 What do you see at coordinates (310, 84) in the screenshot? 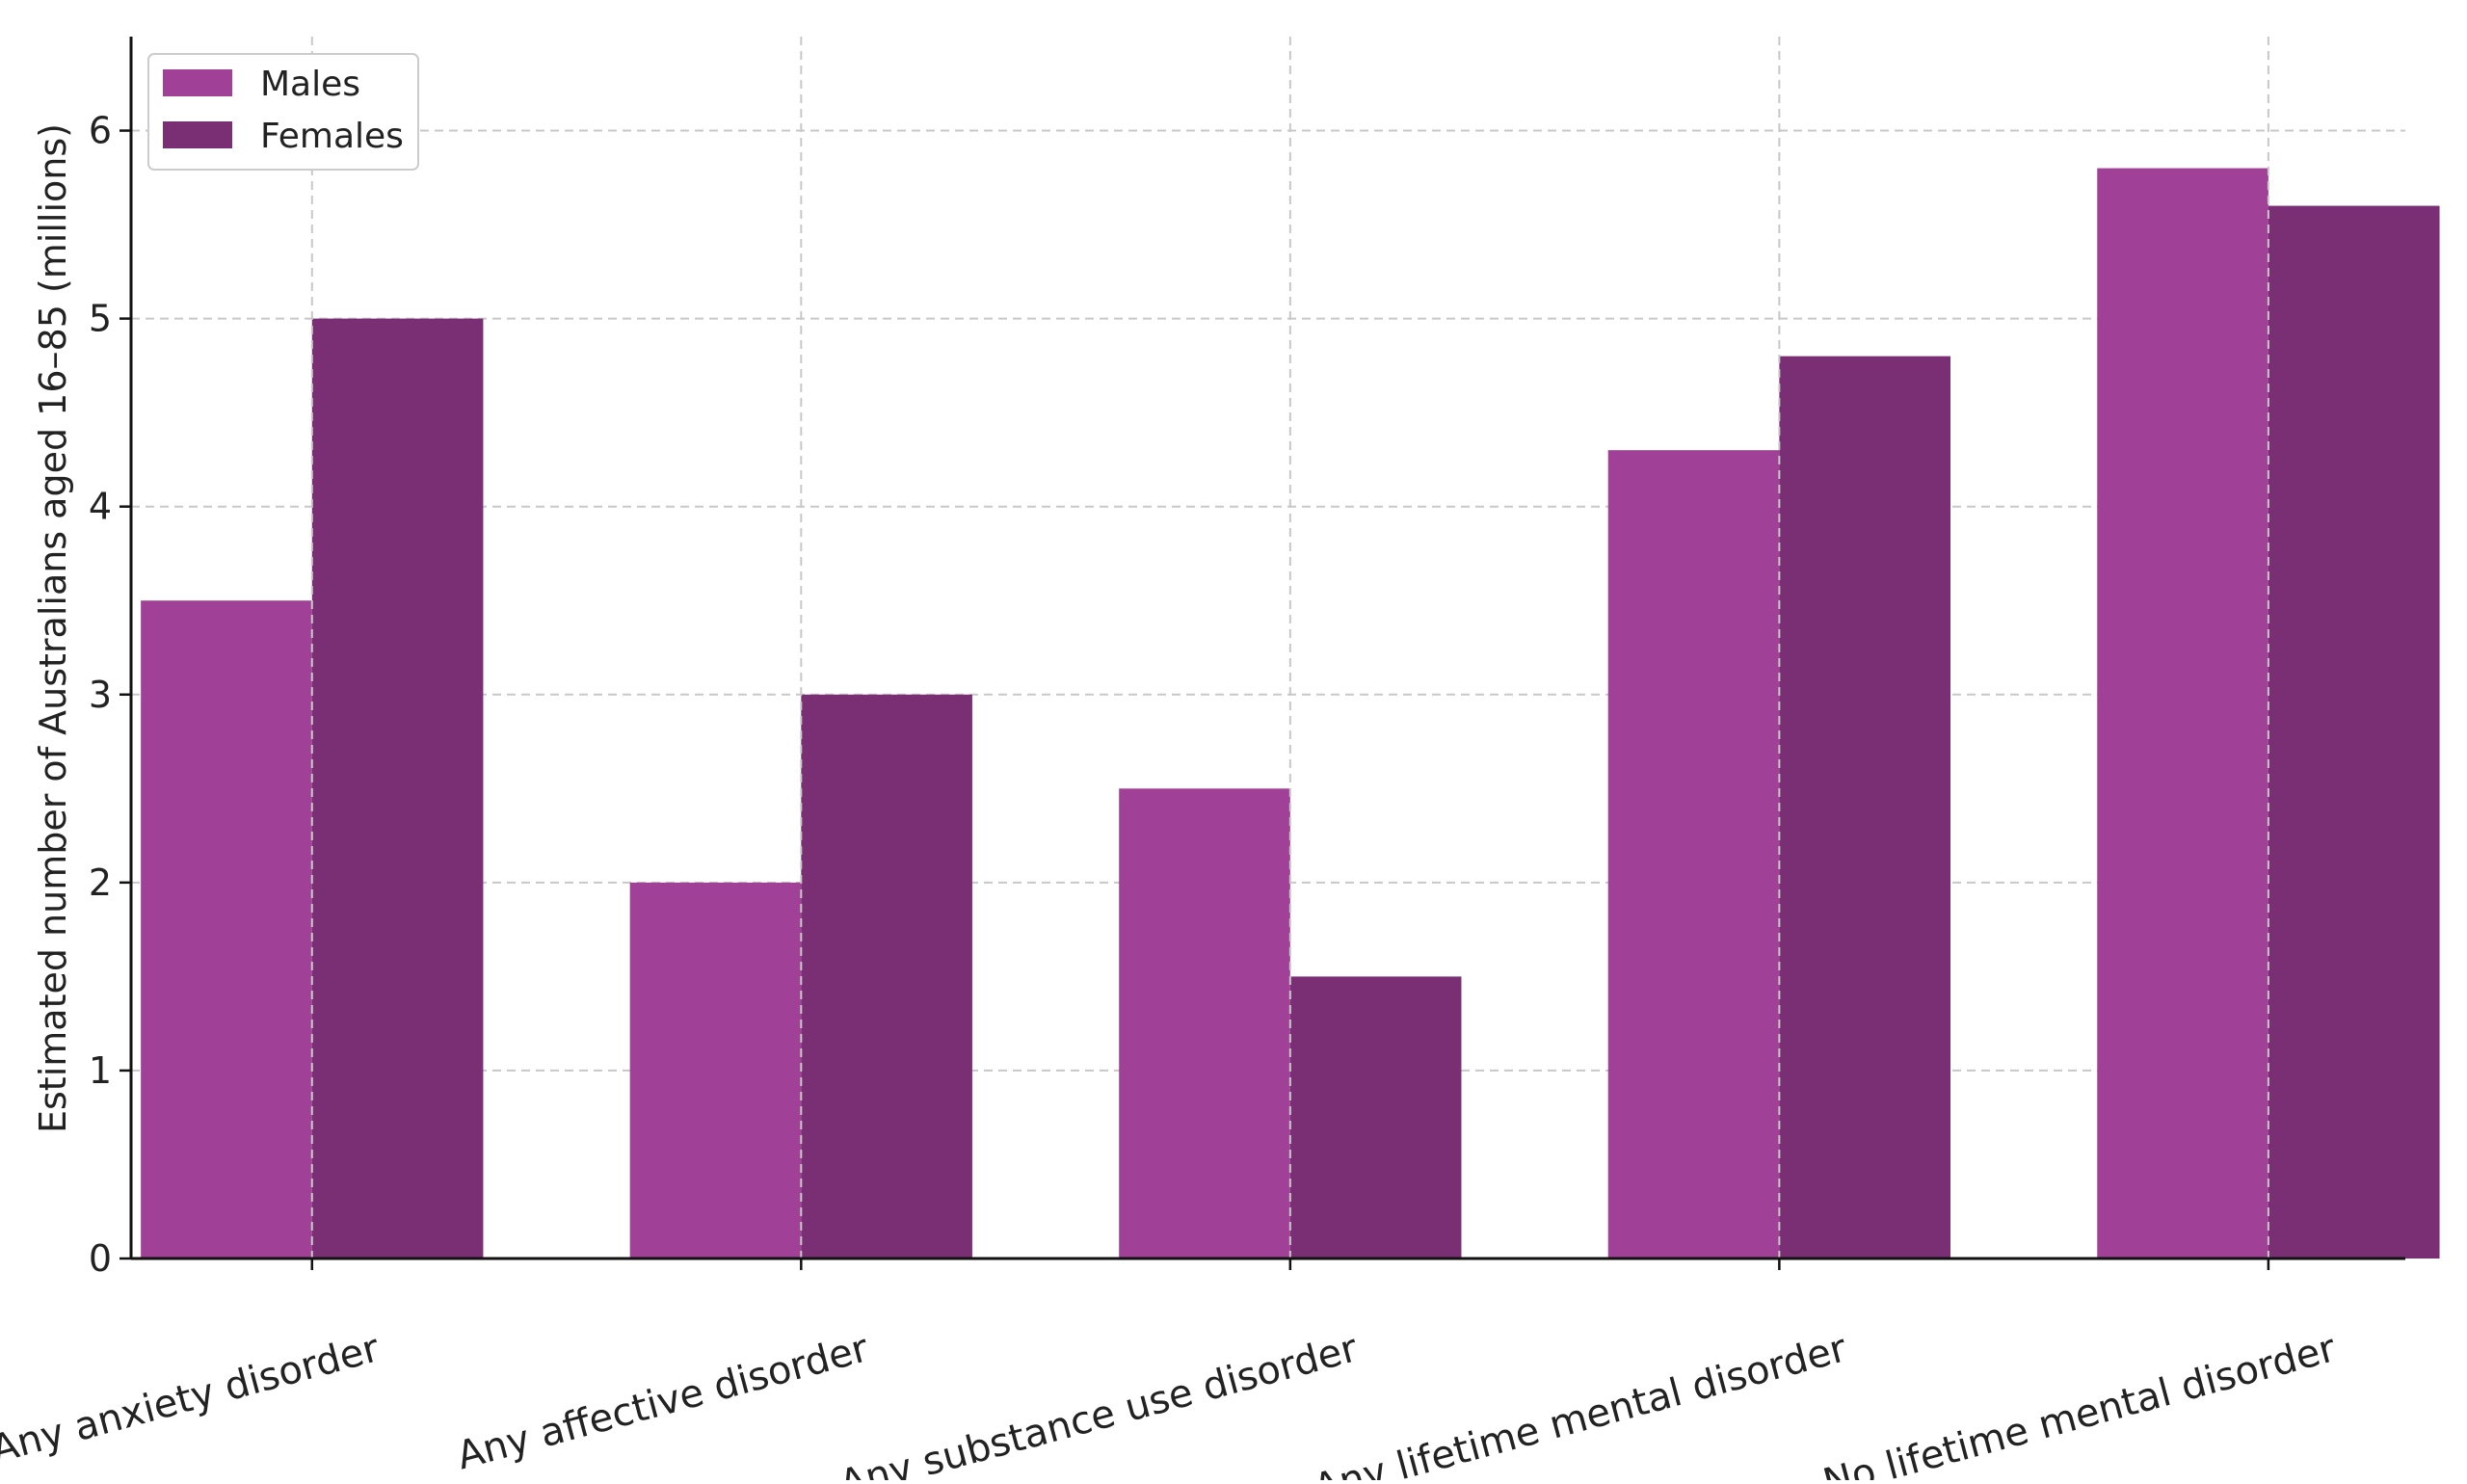
I see `legend-label-males: Males` at bounding box center [310, 84].